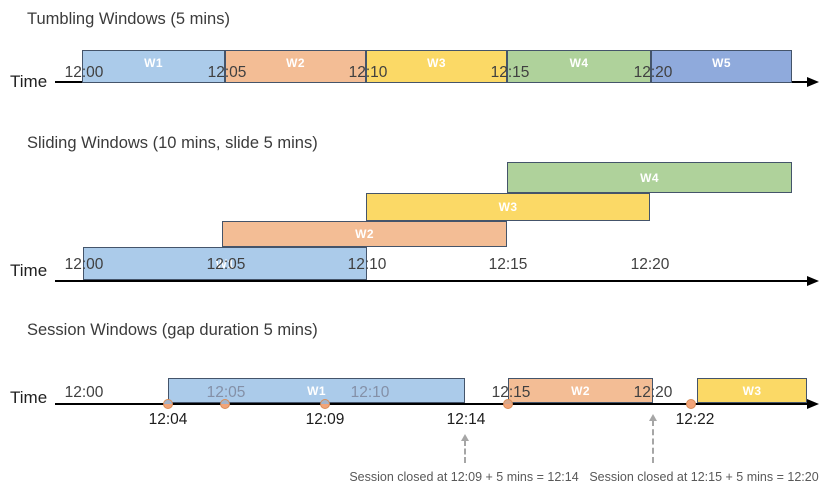  Describe the element at coordinates (464, 477) in the screenshot. I see `annotation-text: Session closed at 12:09 + 5 mins = 12:14` at that location.